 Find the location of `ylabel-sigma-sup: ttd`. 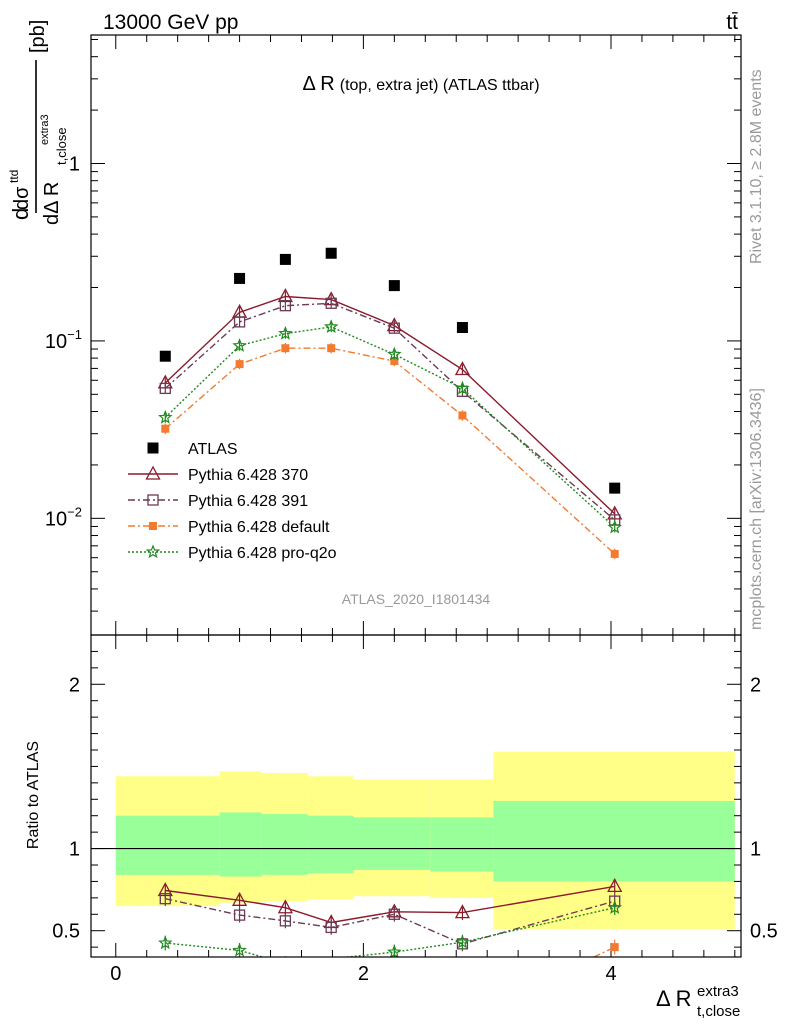

ylabel-sigma-sup: ttd is located at coordinates (14, 176).